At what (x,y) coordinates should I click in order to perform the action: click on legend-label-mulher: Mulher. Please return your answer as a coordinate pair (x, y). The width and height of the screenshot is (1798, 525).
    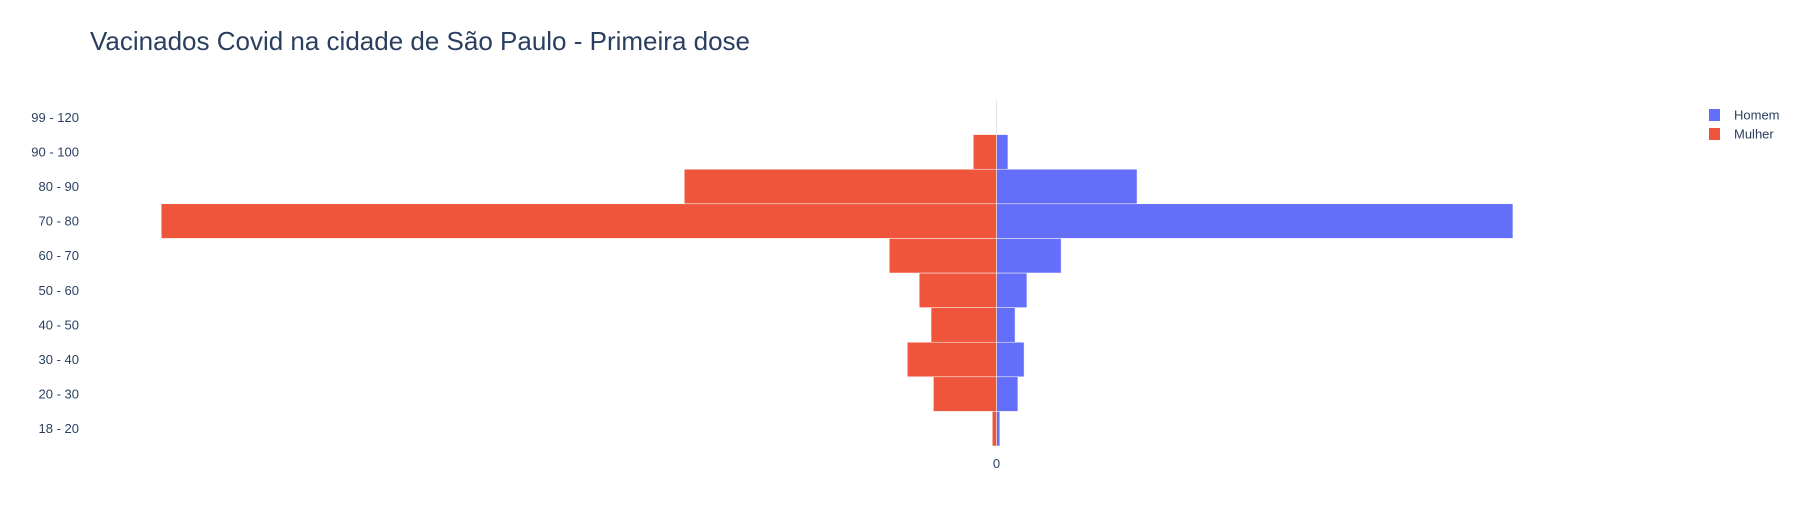
    Looking at the image, I should click on (1754, 134).